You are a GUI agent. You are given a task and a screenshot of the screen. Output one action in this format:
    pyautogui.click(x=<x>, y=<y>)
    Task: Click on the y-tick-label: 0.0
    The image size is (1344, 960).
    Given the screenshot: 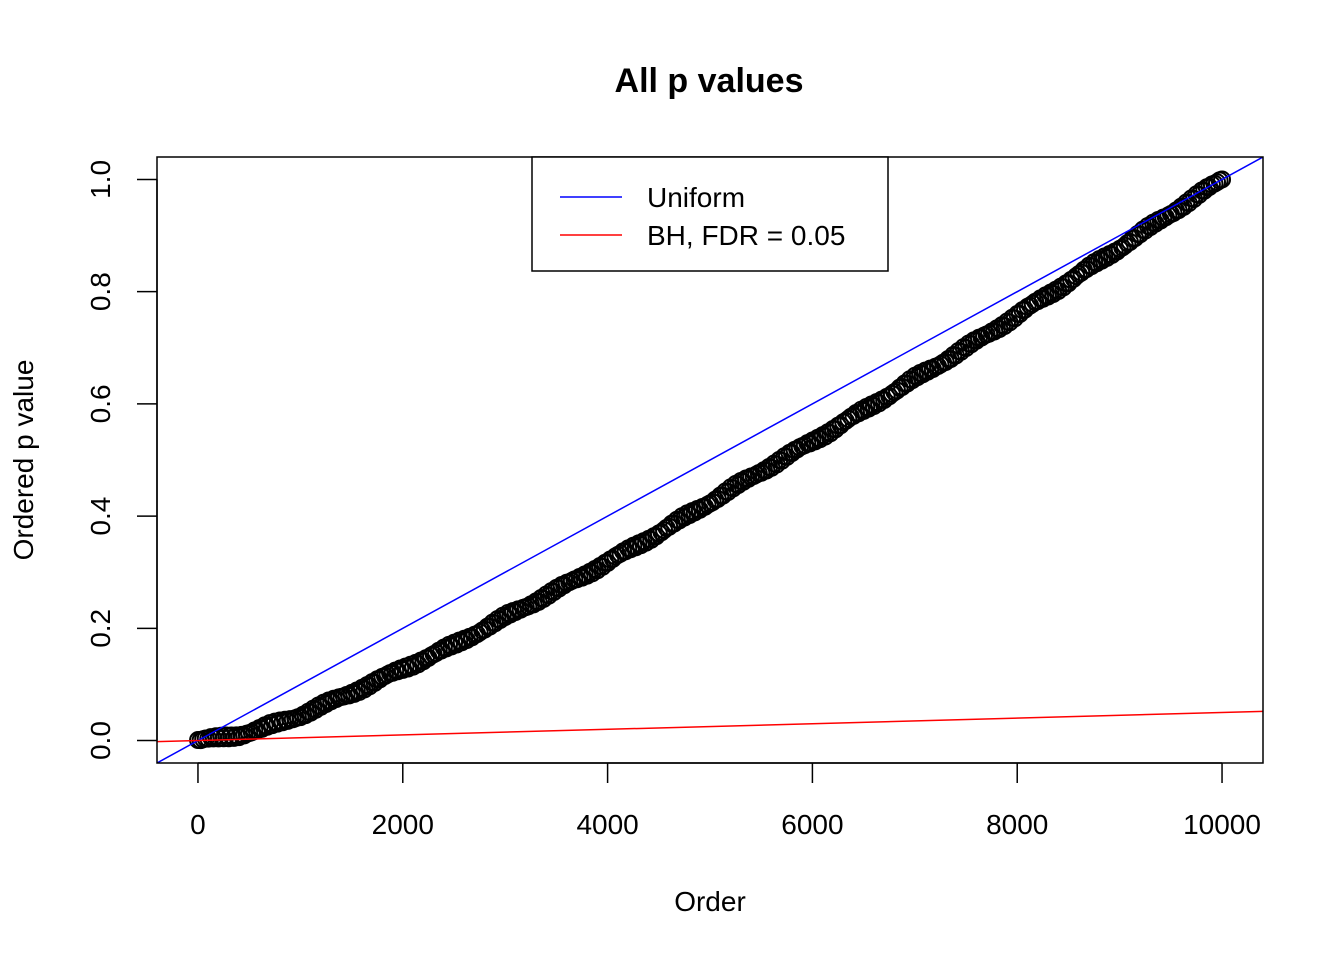 What is the action you would take?
    pyautogui.click(x=100, y=740)
    